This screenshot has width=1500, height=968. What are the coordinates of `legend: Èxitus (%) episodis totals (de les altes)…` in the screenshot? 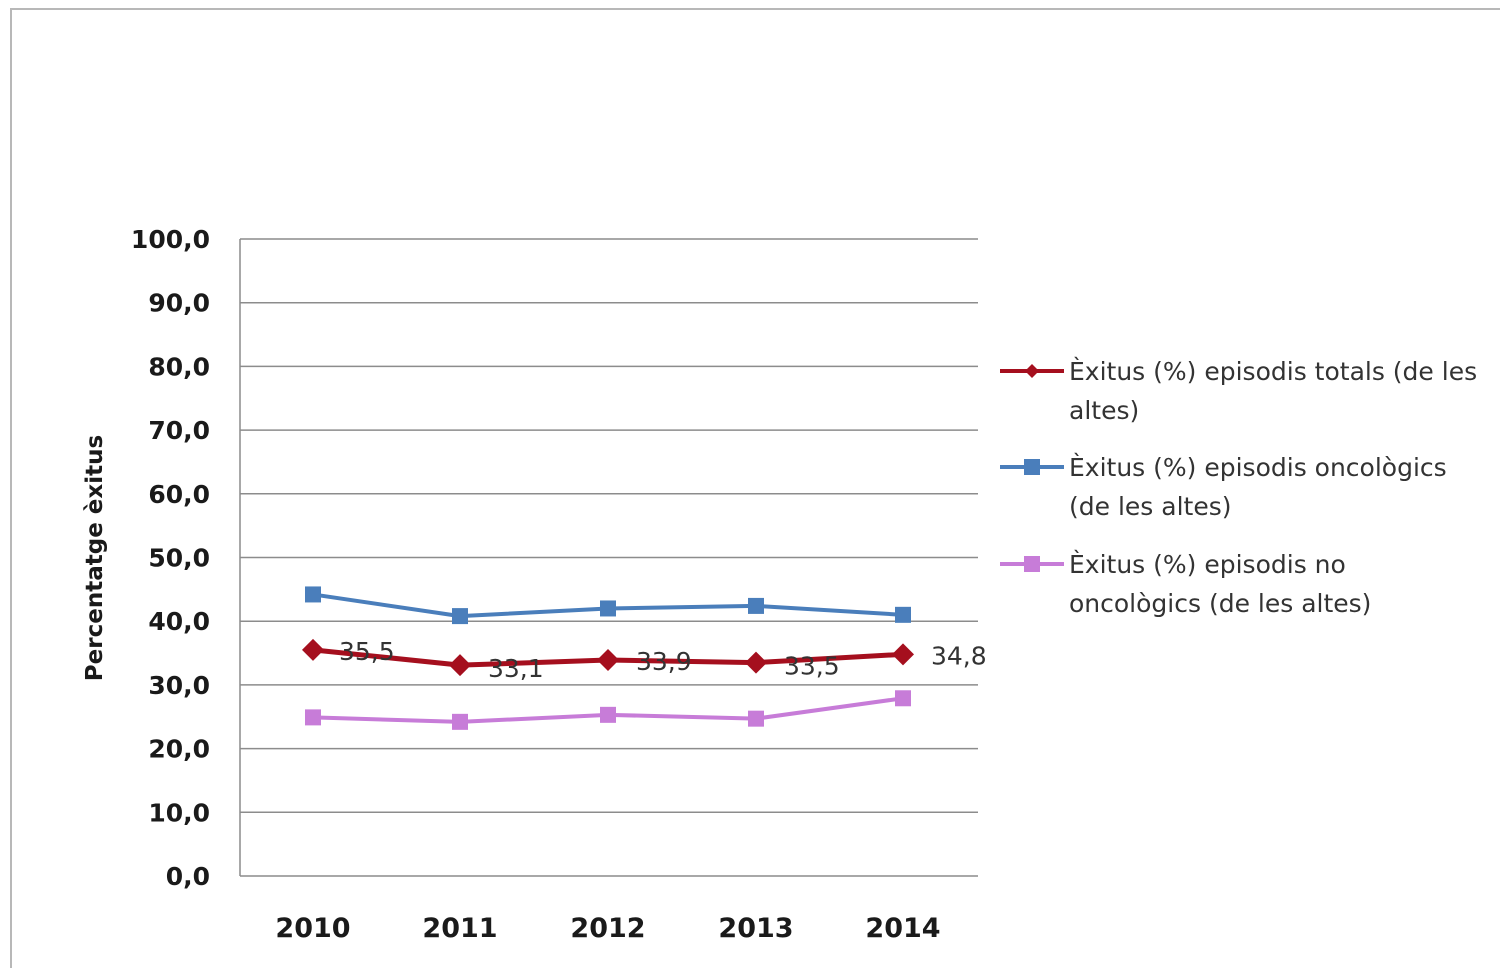 It's located at (1238, 487).